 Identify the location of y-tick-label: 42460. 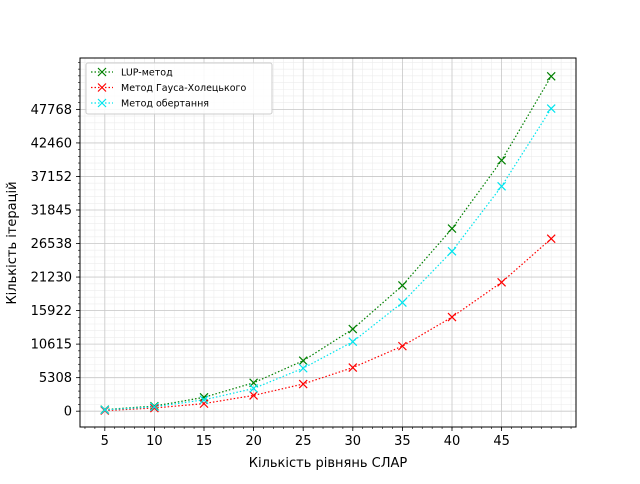
(51, 143).